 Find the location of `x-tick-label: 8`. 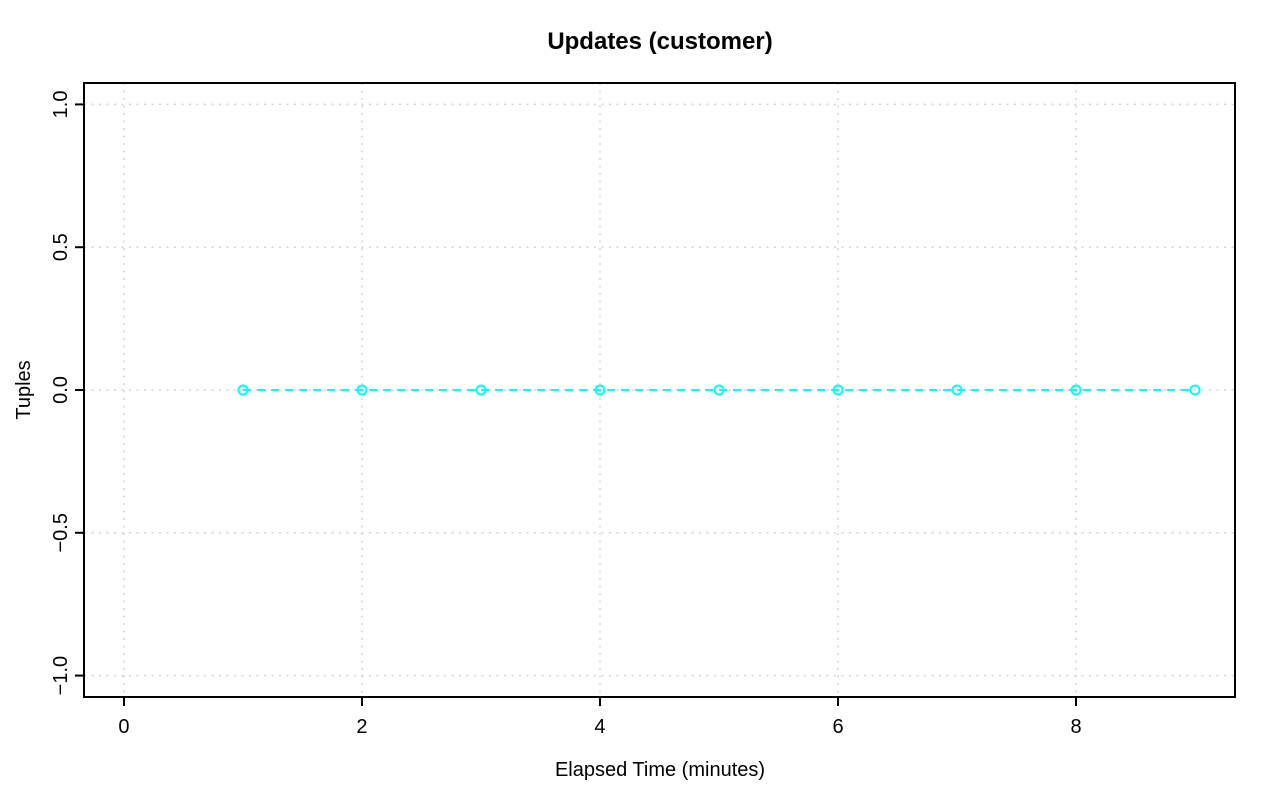

x-tick-label: 8 is located at coordinates (1075, 727).